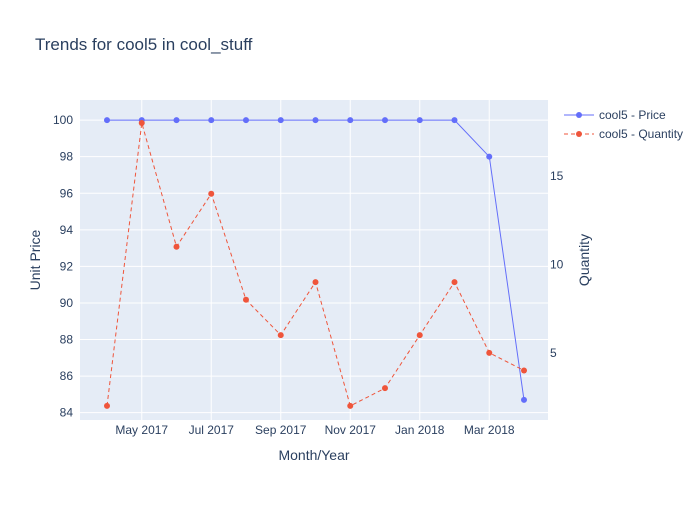  Describe the element at coordinates (281, 430) in the screenshot. I see `x-tick-label: Sep 2017` at that location.